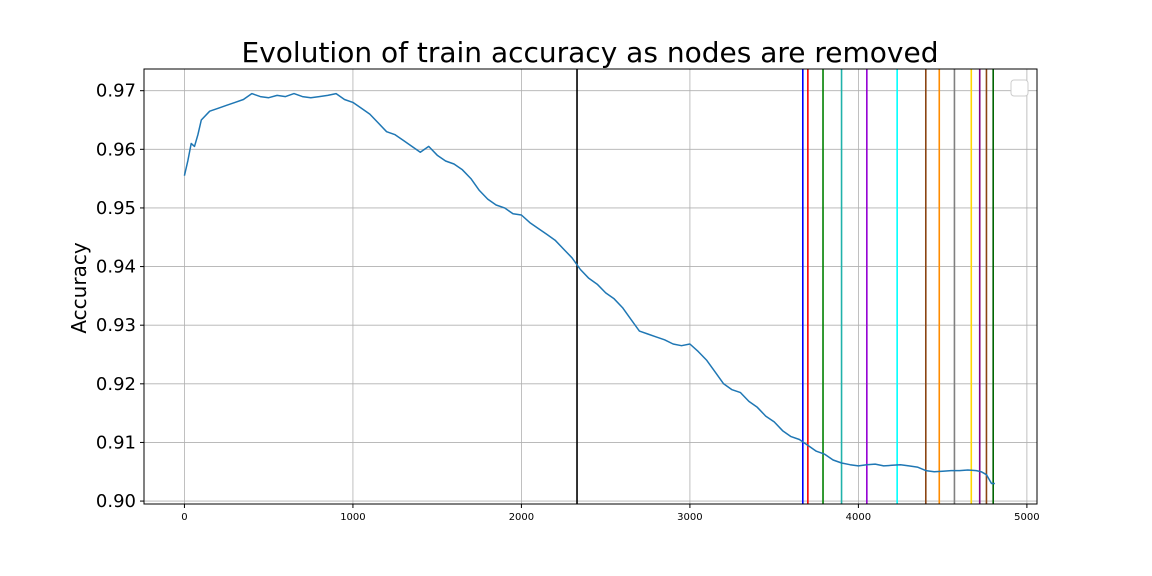 The height and width of the screenshot is (576, 1152). I want to click on x-tick-label: 5000, so click(1026, 517).